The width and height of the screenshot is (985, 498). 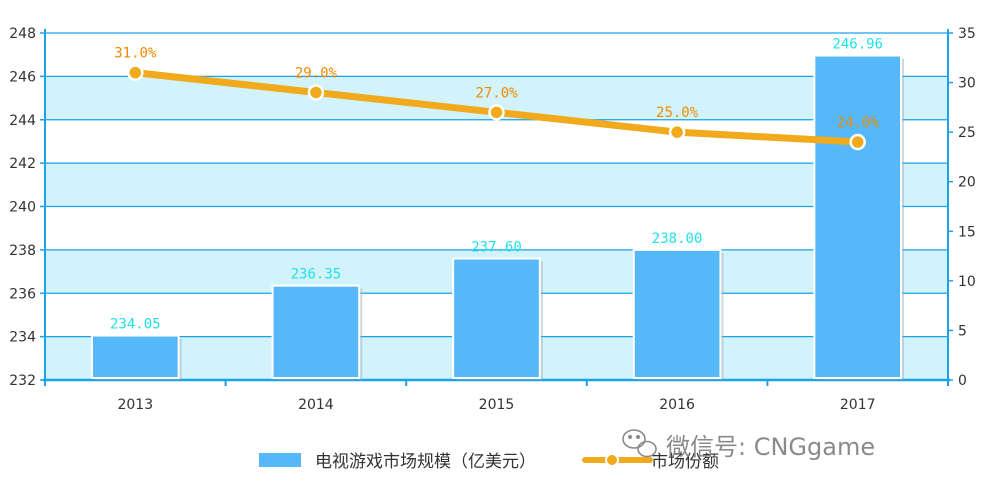 What do you see at coordinates (967, 133) in the screenshot?
I see `y-right-tick-label: 25` at bounding box center [967, 133].